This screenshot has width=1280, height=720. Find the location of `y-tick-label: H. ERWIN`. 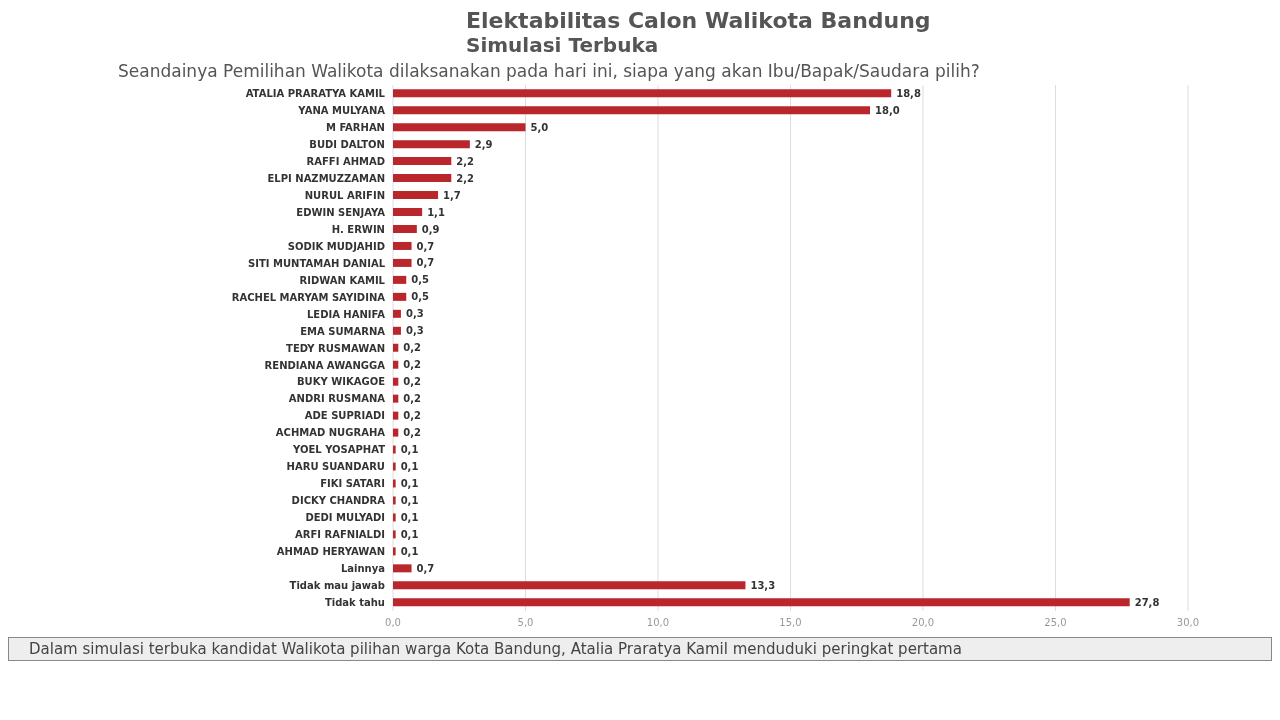

y-tick-label: H. ERWIN is located at coordinates (358, 229).